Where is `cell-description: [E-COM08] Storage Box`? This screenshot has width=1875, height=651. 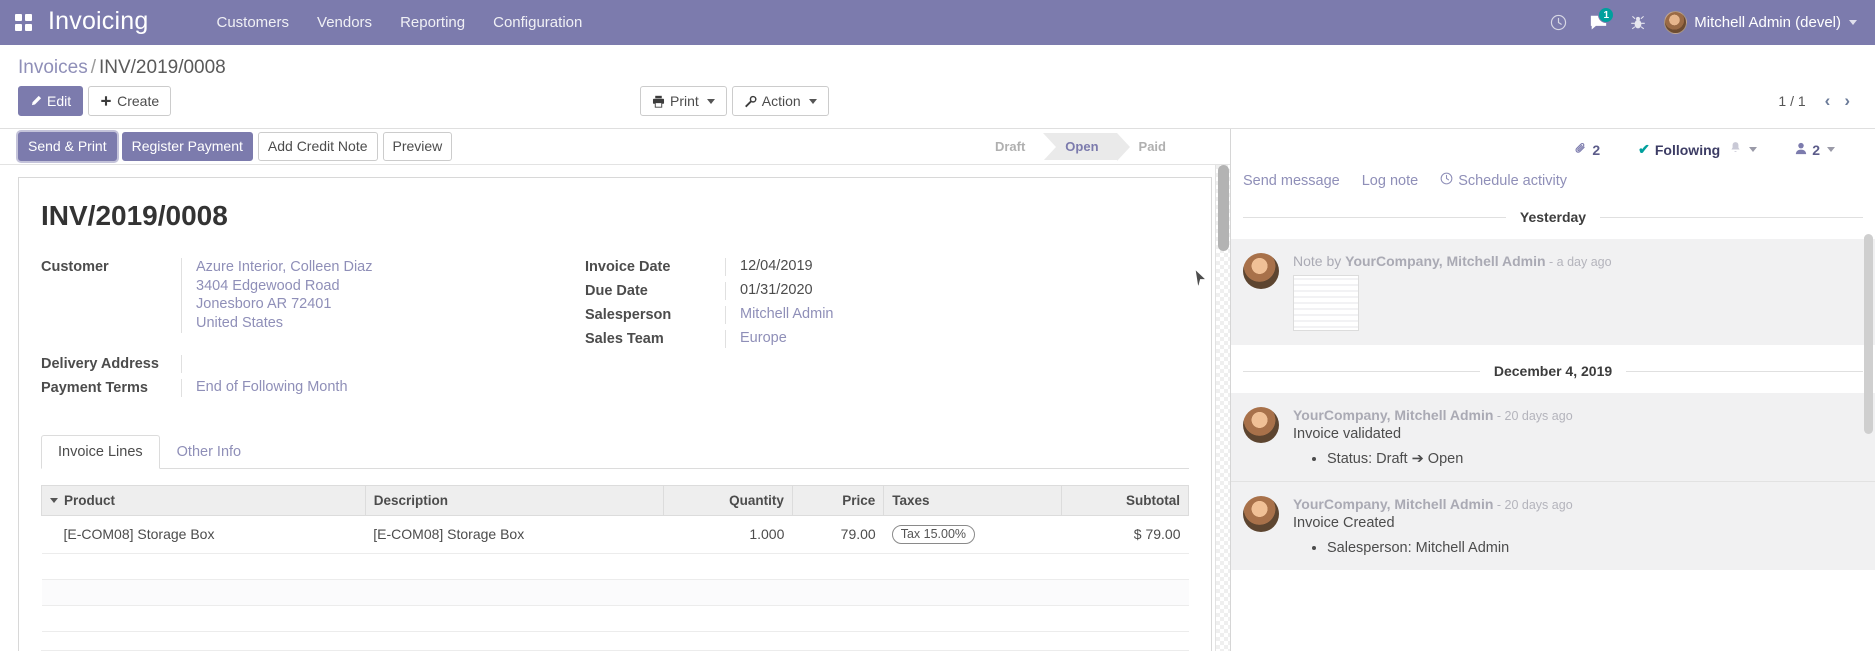 cell-description: [E-COM08] Storage Box is located at coordinates (514, 534).